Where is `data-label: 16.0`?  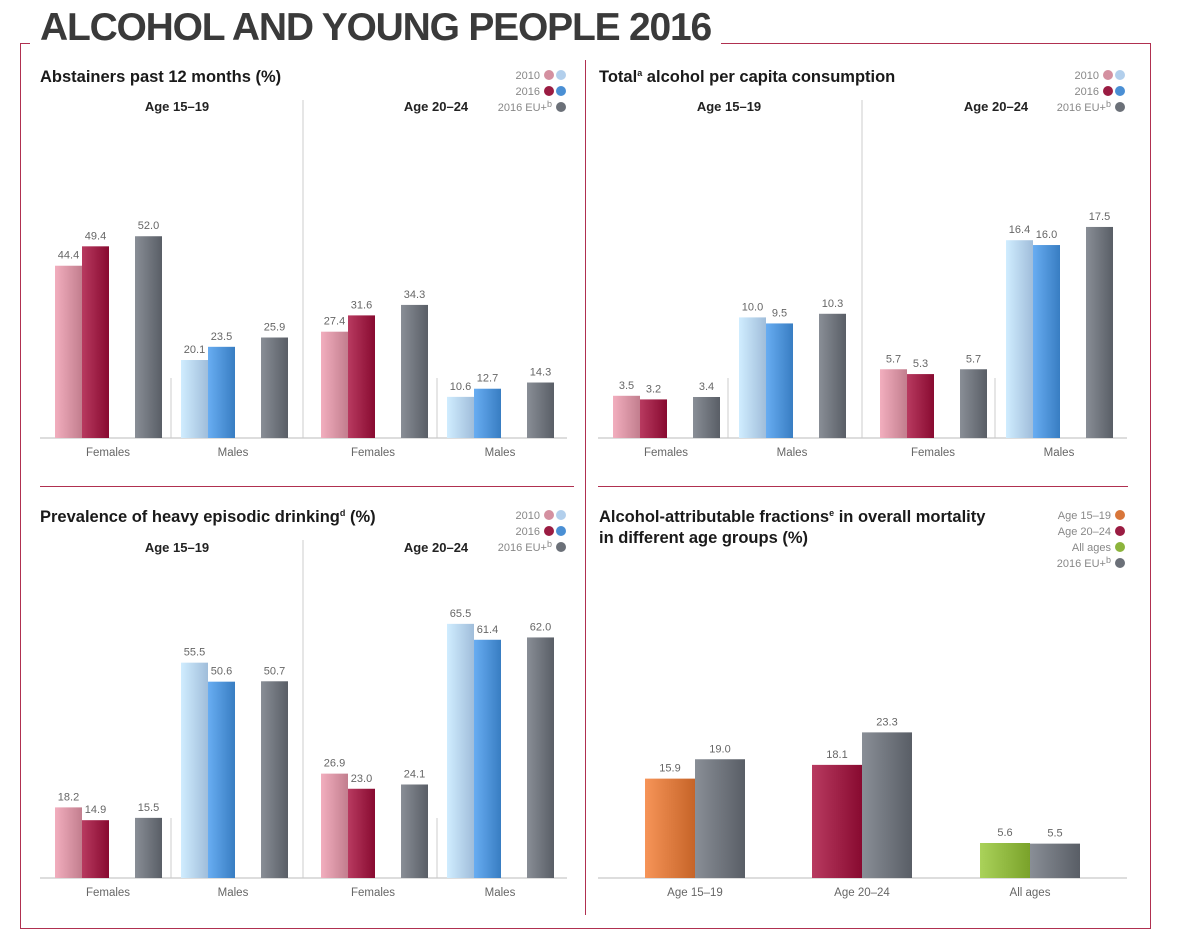
data-label: 16.0 is located at coordinates (1046, 235).